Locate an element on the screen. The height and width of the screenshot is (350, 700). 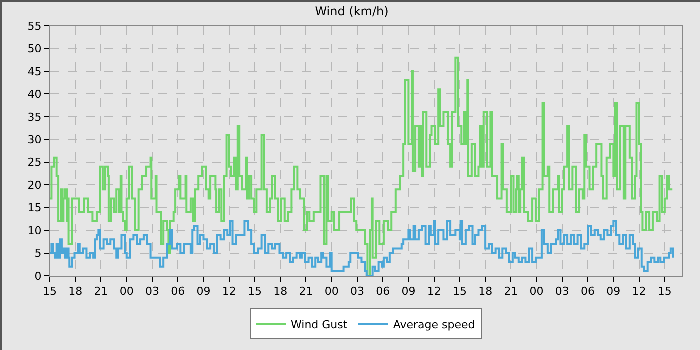
y-tick-label: 30 is located at coordinates (35, 139).